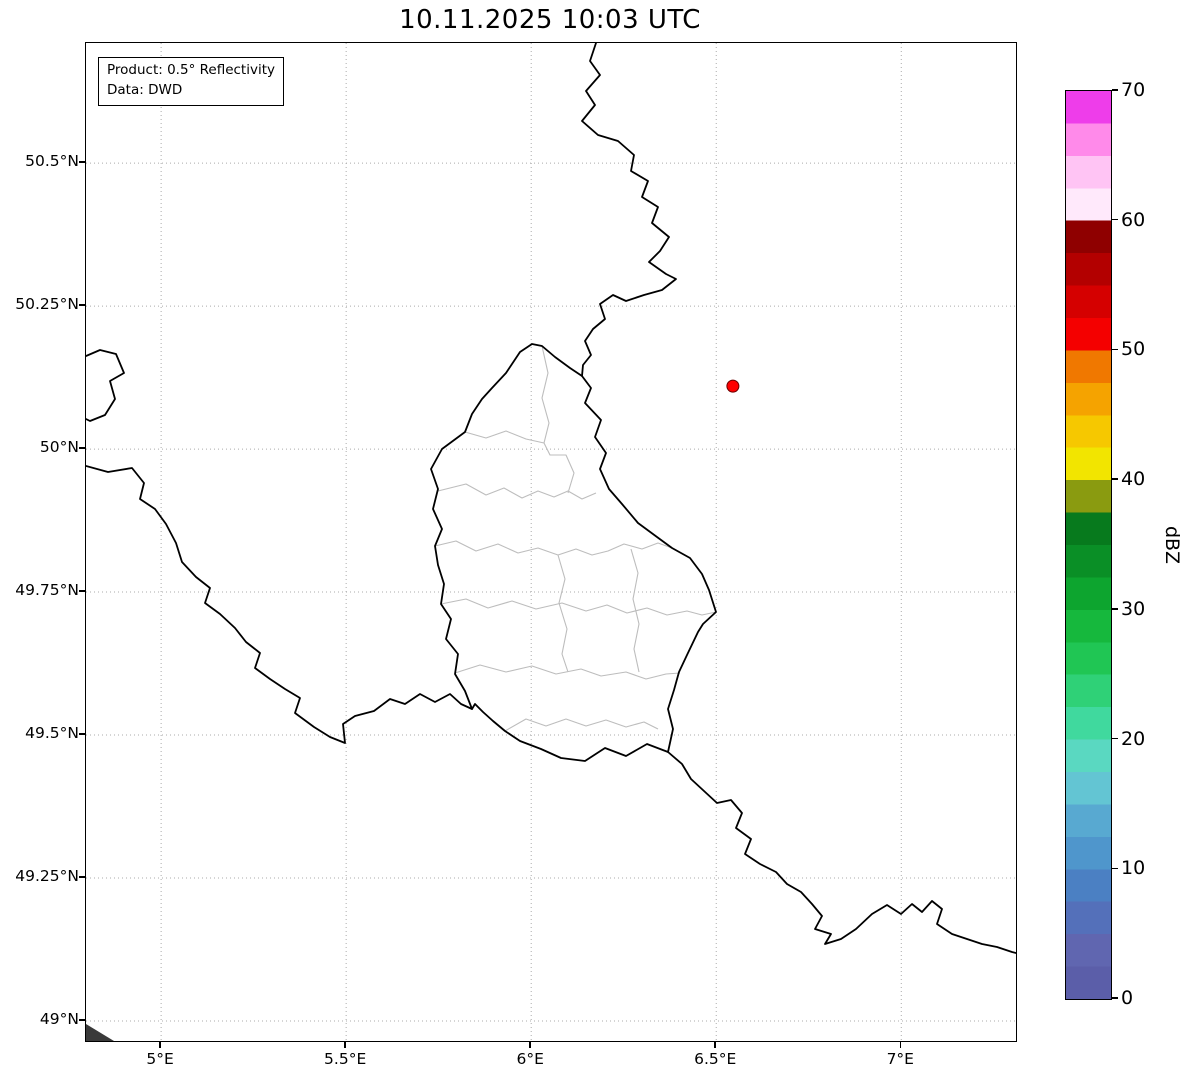 This screenshot has width=1202, height=1081. What do you see at coordinates (733, 386) in the screenshot?
I see `radar-site-marker` at bounding box center [733, 386].